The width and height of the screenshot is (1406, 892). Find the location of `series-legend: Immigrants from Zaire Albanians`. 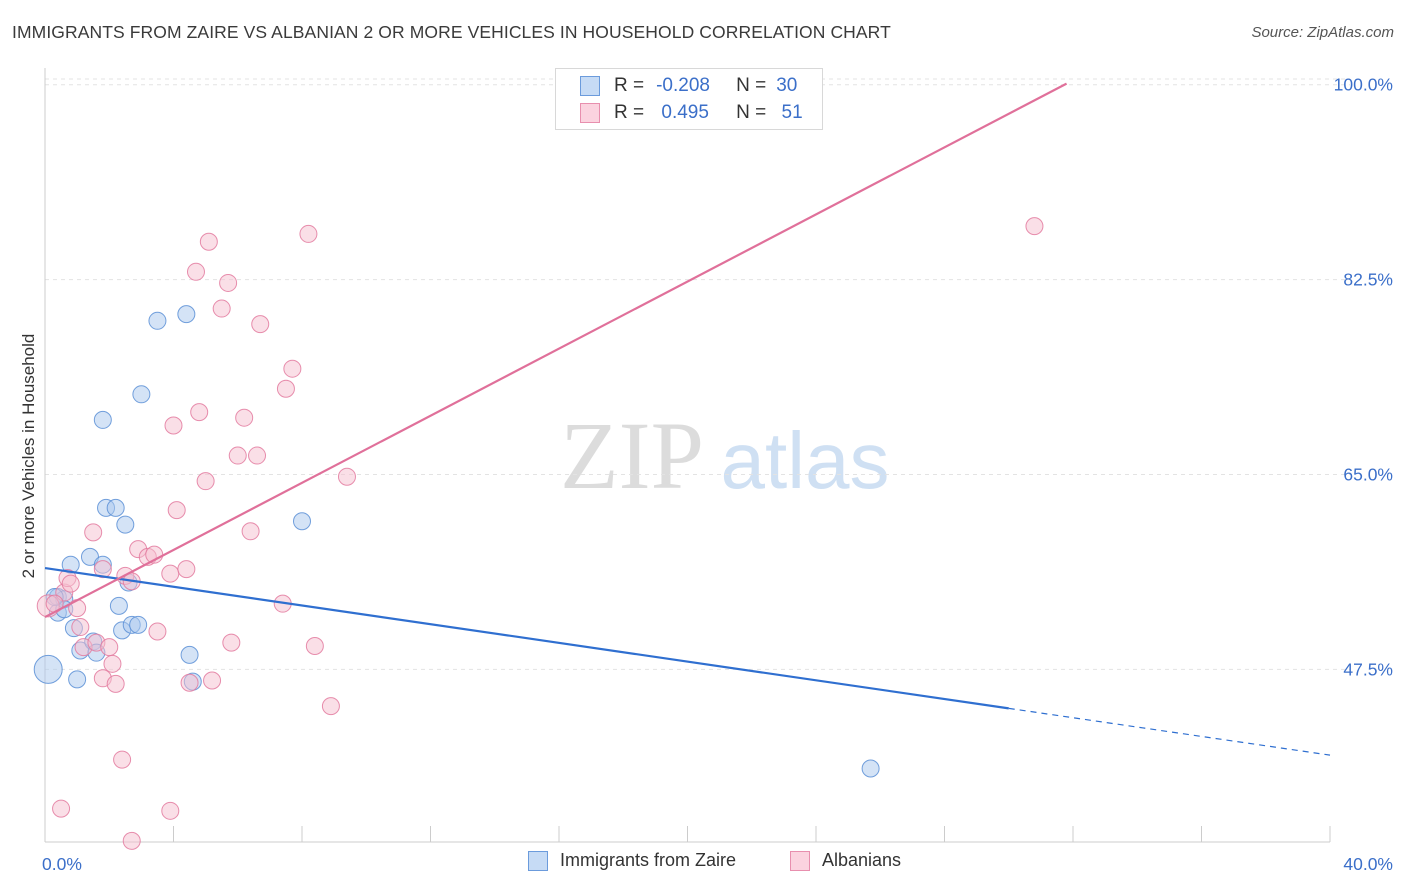

series-legend: Immigrants from Zaire Albanians is located at coordinates (703, 865).